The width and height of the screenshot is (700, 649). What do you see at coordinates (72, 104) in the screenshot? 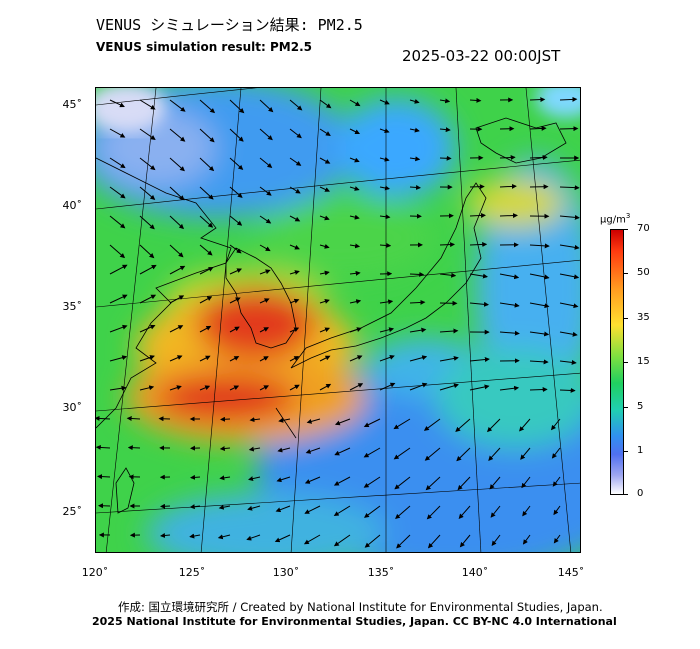
I see `lat-label-45: 45˚` at bounding box center [72, 104].